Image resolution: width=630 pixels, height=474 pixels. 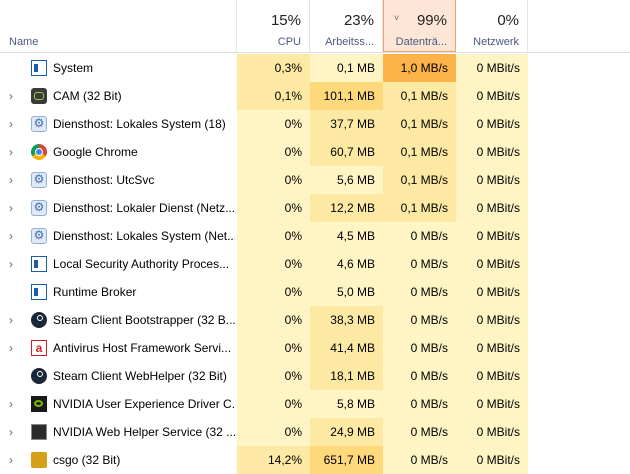 I want to click on process-row: System 0,3% 0,1 MB 1,0 MB/s 0 MBit/s, so click(x=315, y=68).